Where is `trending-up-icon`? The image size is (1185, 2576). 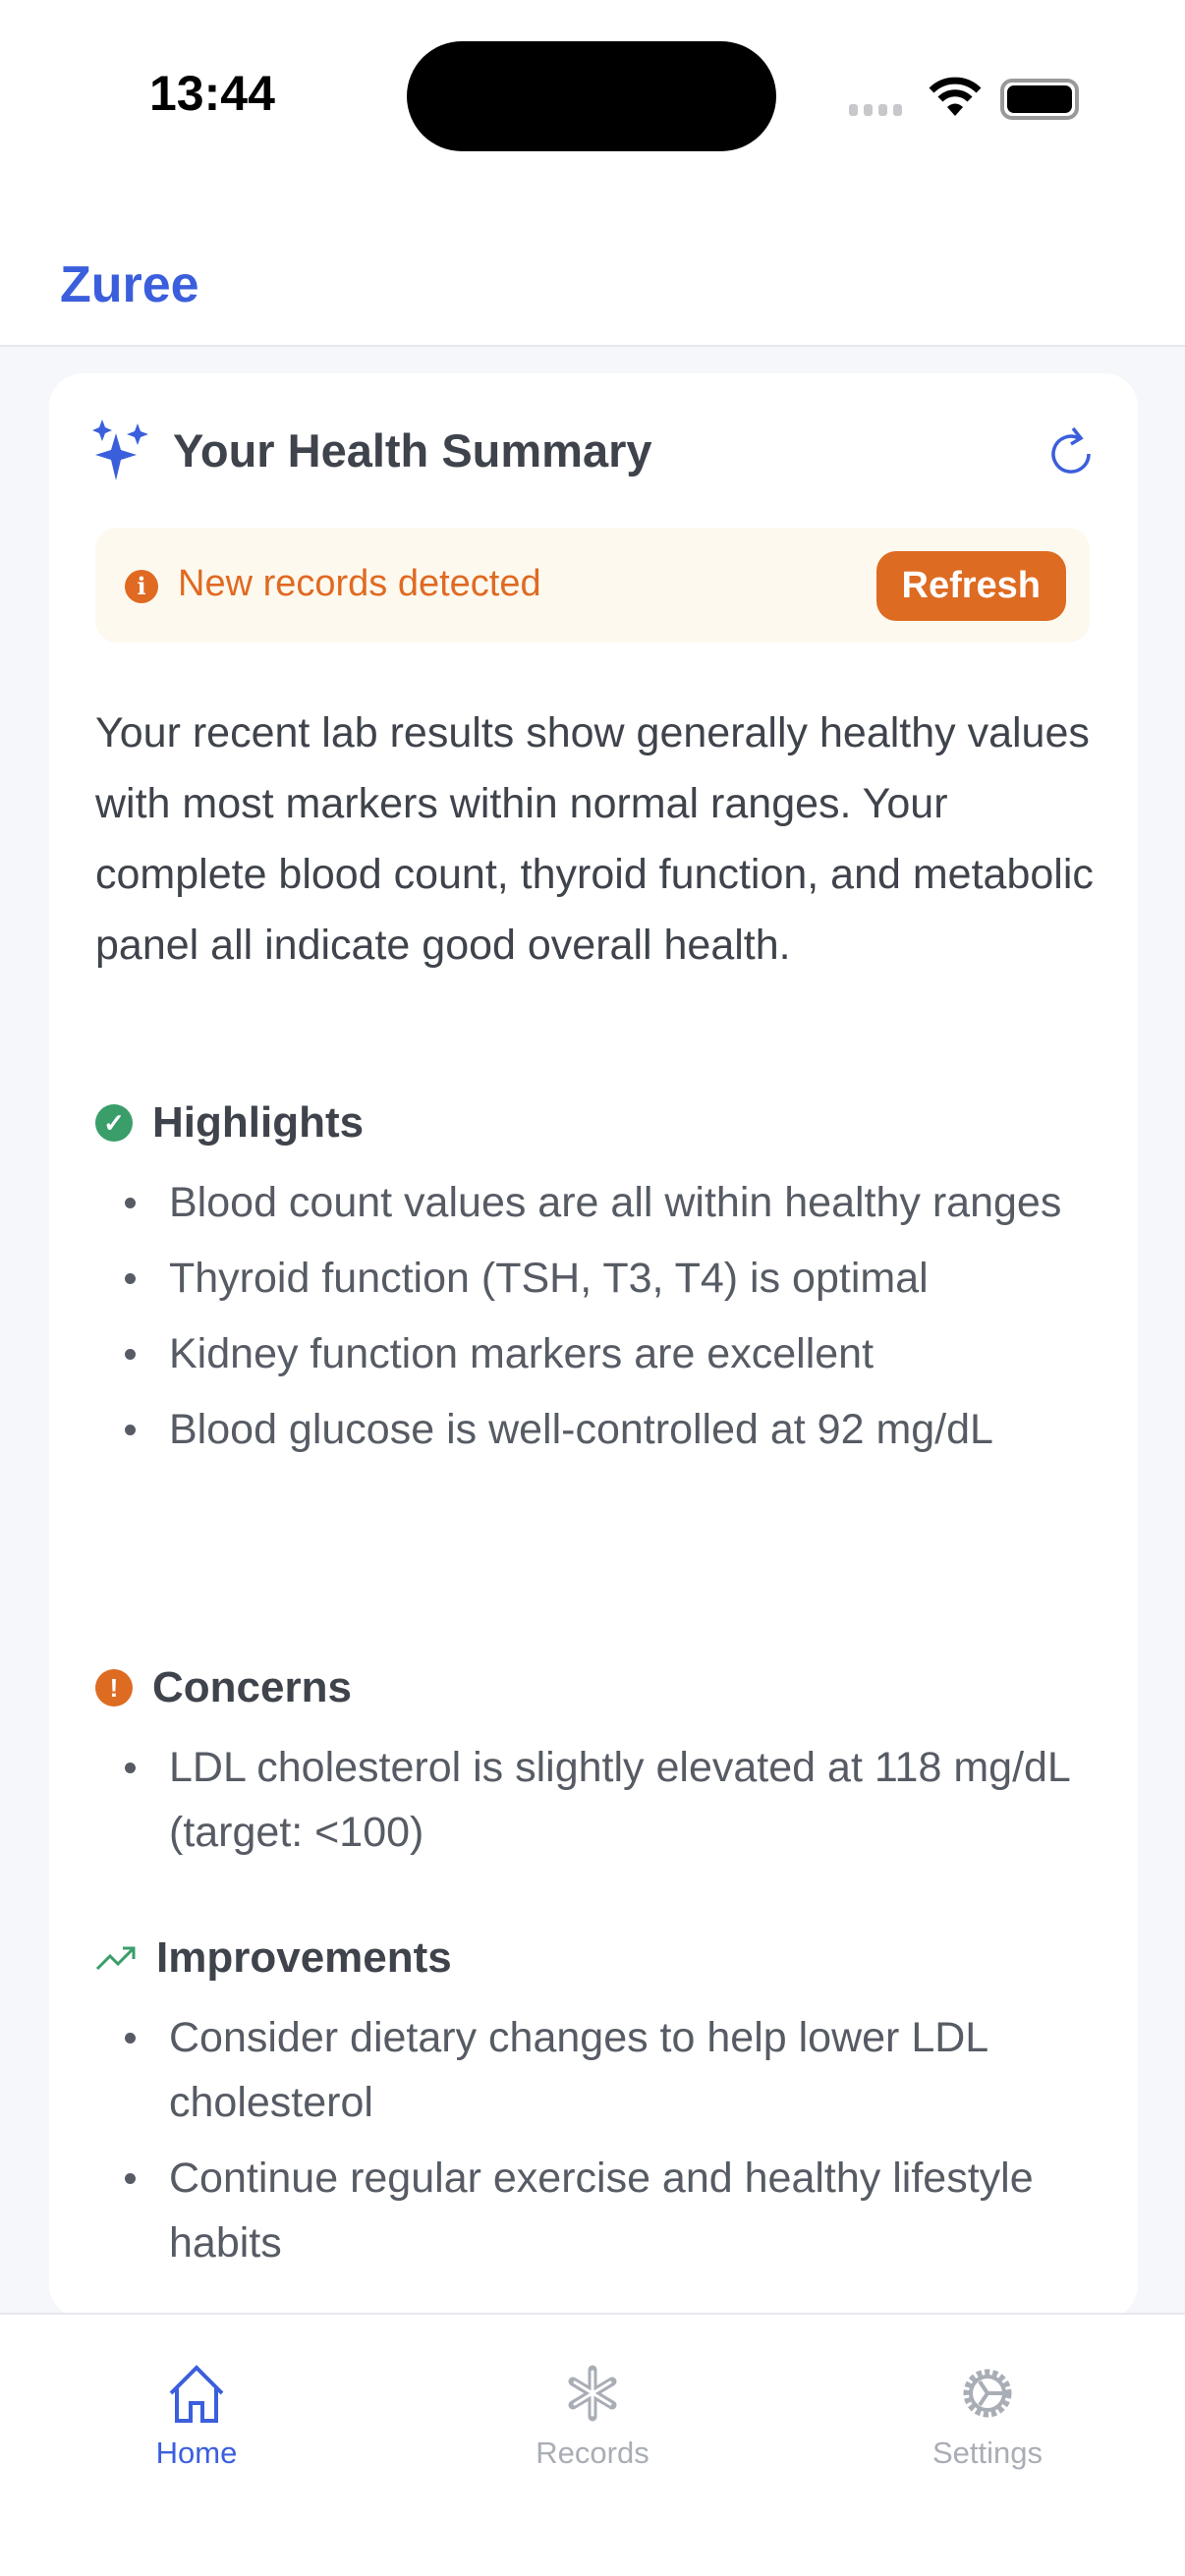
trending-up-icon is located at coordinates (116, 1958).